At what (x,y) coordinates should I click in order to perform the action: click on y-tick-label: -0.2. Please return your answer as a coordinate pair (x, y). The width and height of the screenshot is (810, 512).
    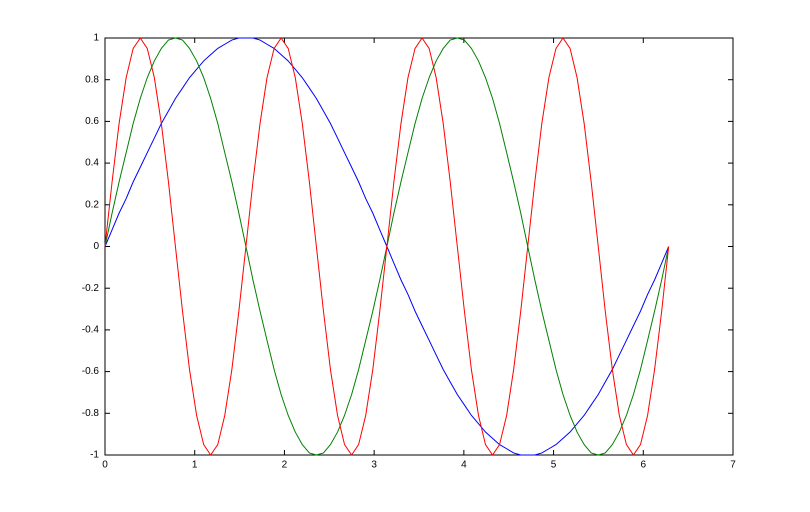
    Looking at the image, I should click on (91, 288).